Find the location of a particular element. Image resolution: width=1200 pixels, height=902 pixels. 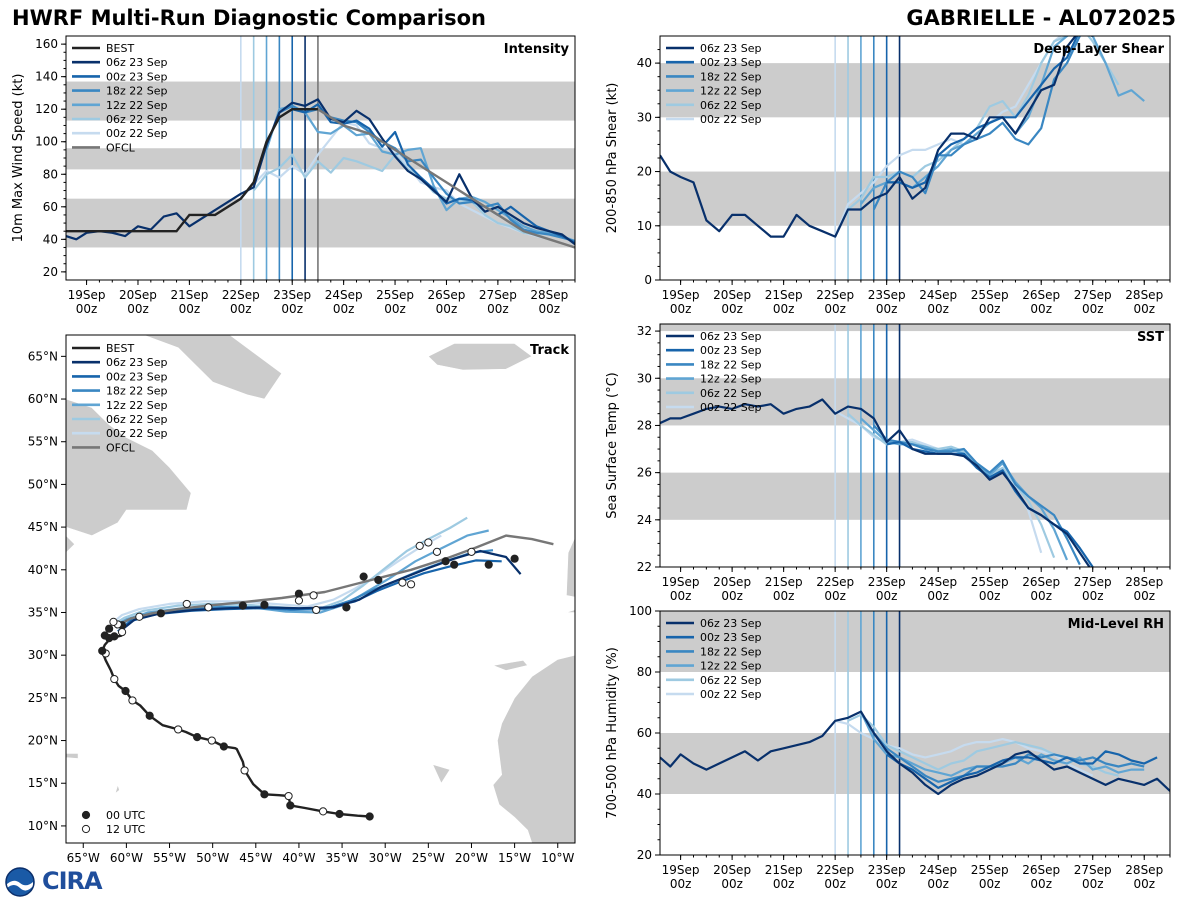

marker-legend-label: 00 UTC is located at coordinates (126, 815).